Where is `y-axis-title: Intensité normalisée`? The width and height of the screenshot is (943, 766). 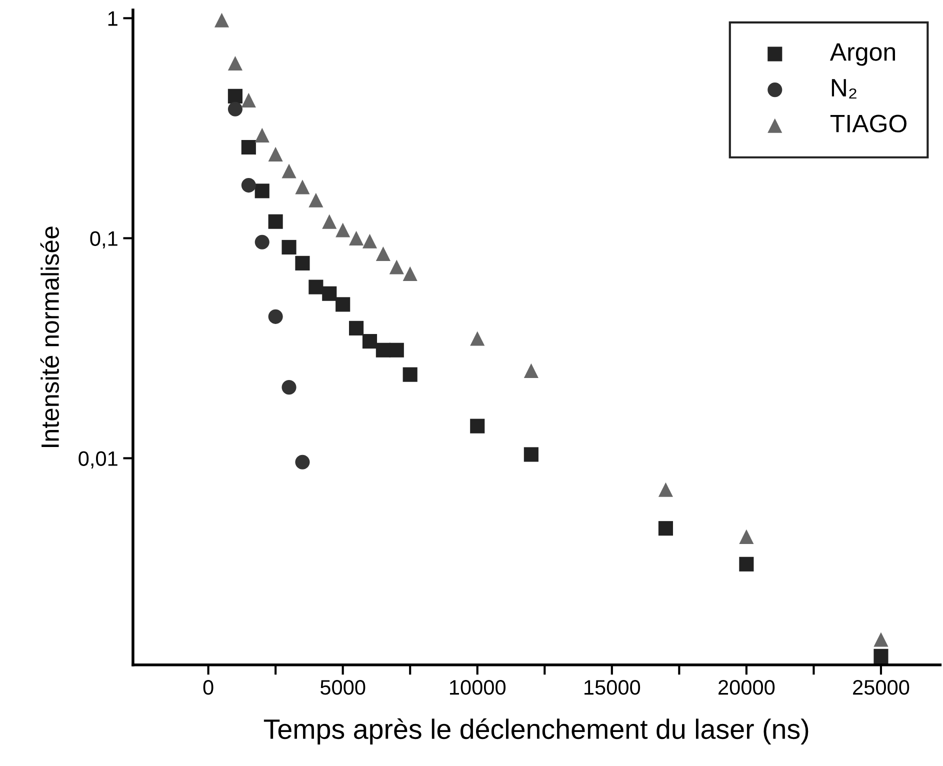 y-axis-title: Intensité normalisée is located at coordinates (50, 336).